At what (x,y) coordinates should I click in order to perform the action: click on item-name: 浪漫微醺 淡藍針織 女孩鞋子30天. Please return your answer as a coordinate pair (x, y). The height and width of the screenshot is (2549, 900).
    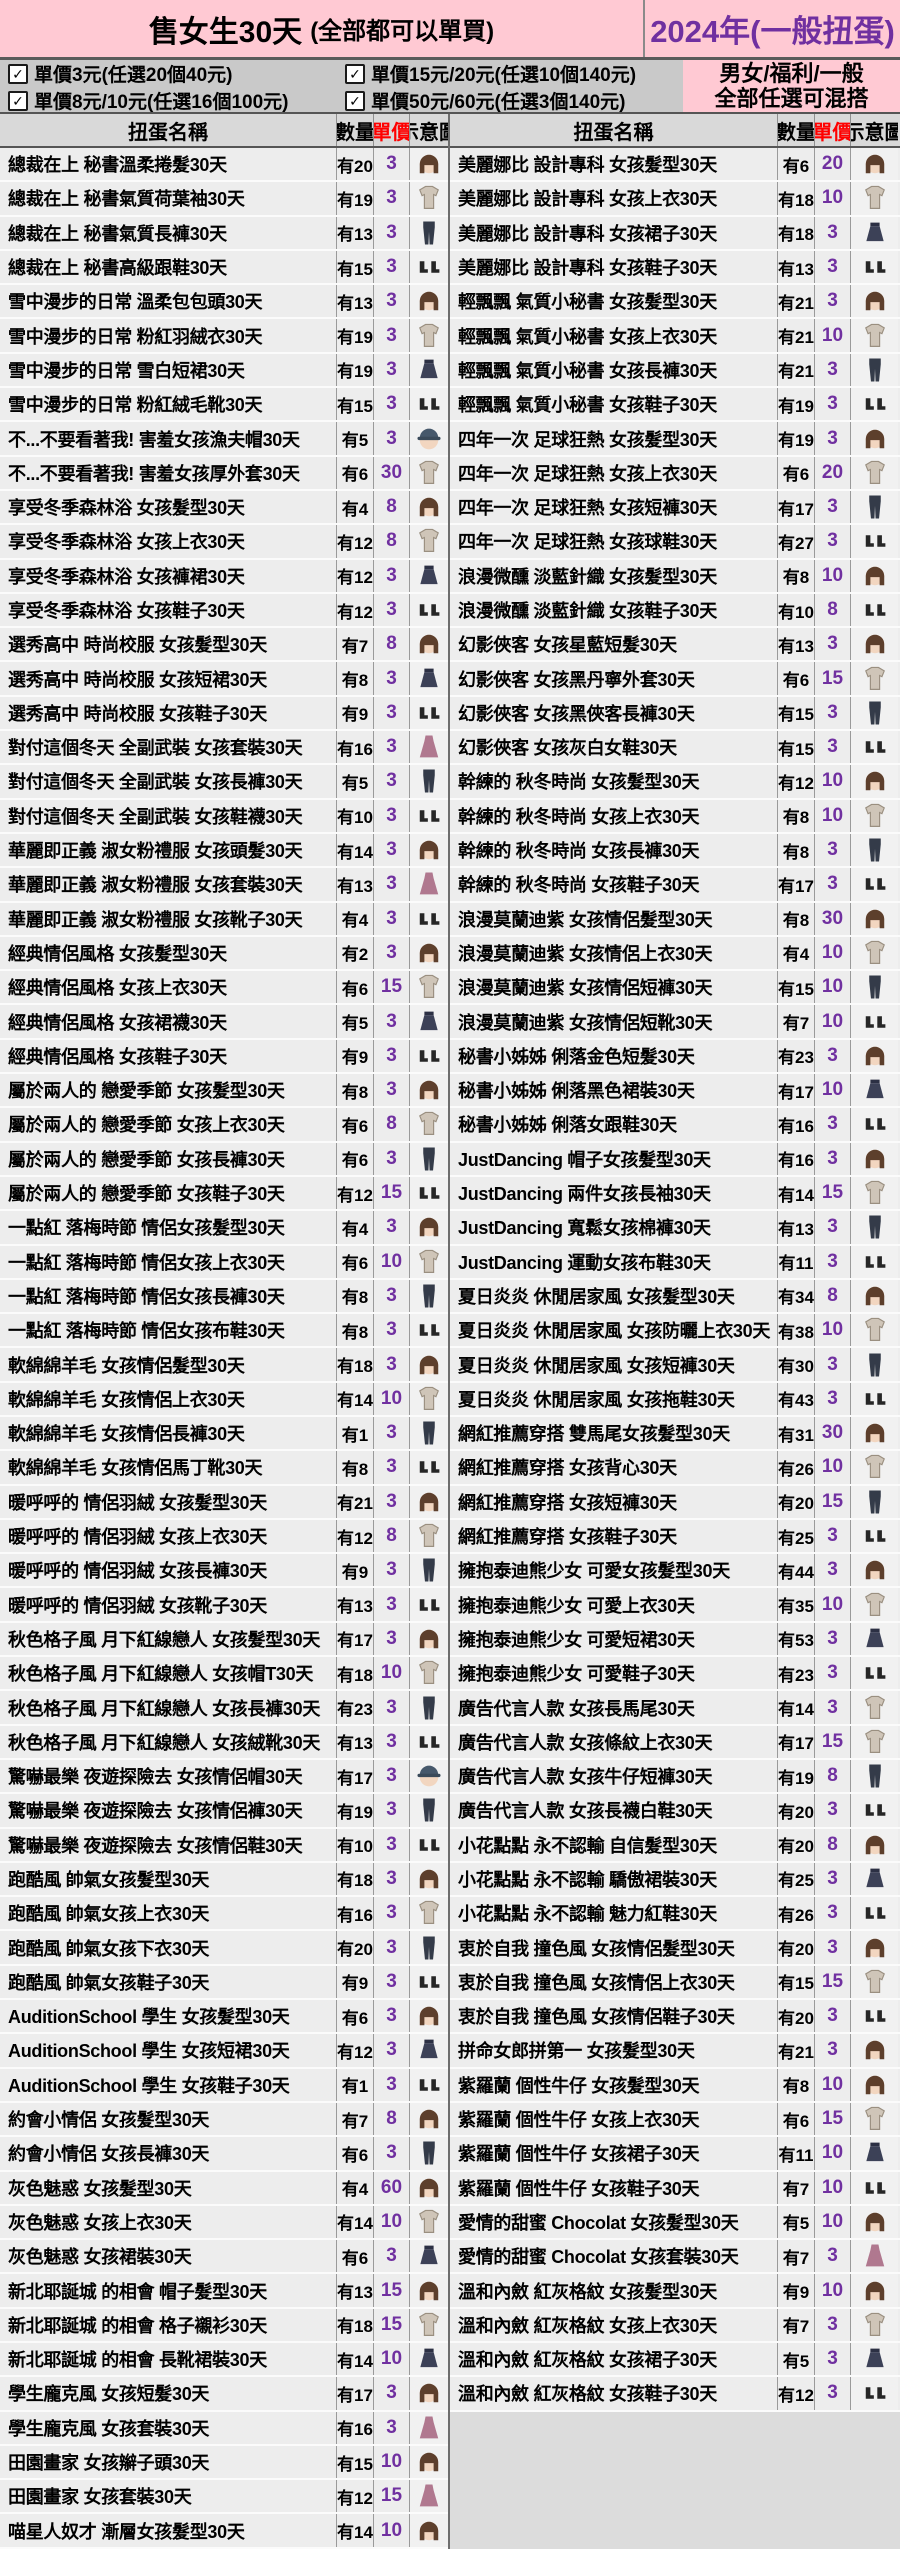
    Looking at the image, I should click on (614, 610).